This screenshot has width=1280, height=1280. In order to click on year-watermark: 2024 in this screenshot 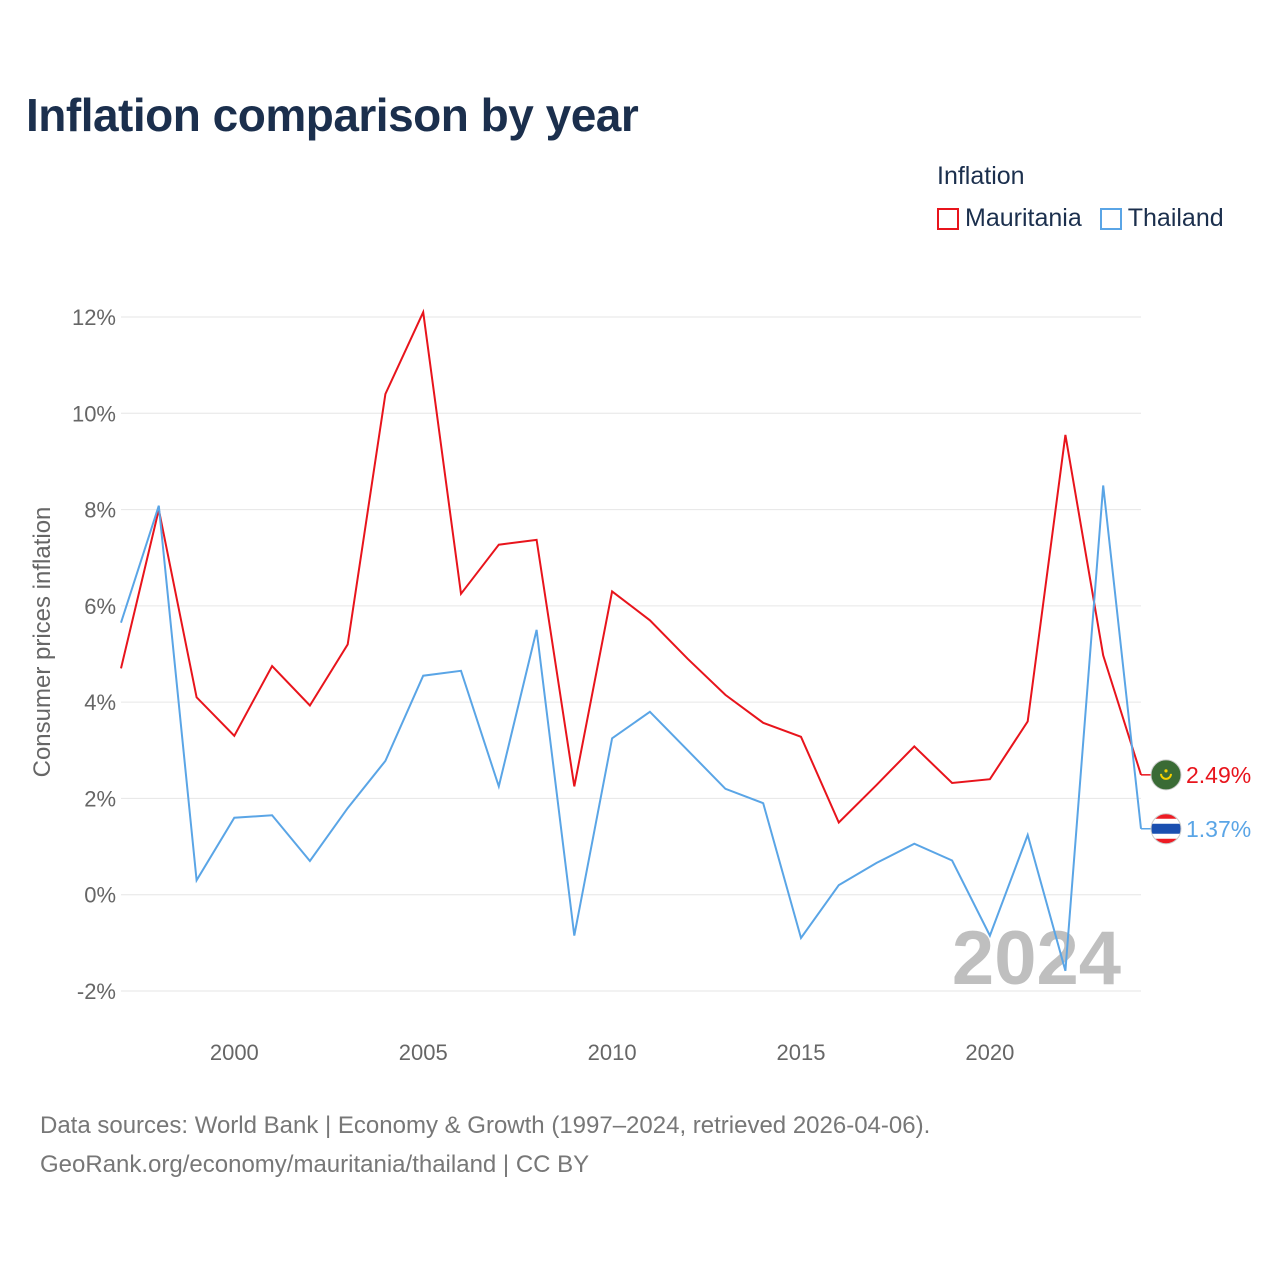, I will do `click(1036, 958)`.